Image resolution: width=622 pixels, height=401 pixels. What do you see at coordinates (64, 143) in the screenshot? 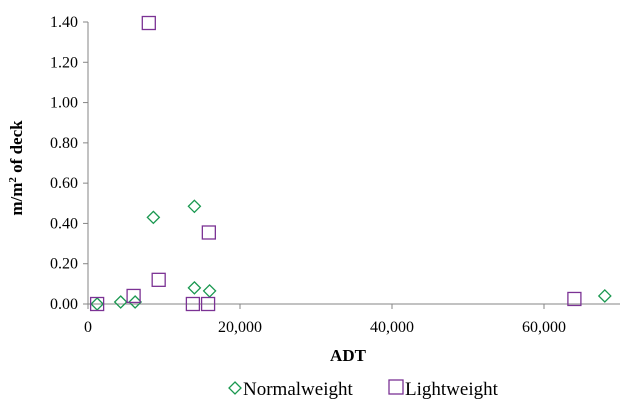
I see `y-tick-label: 0.80` at bounding box center [64, 143].